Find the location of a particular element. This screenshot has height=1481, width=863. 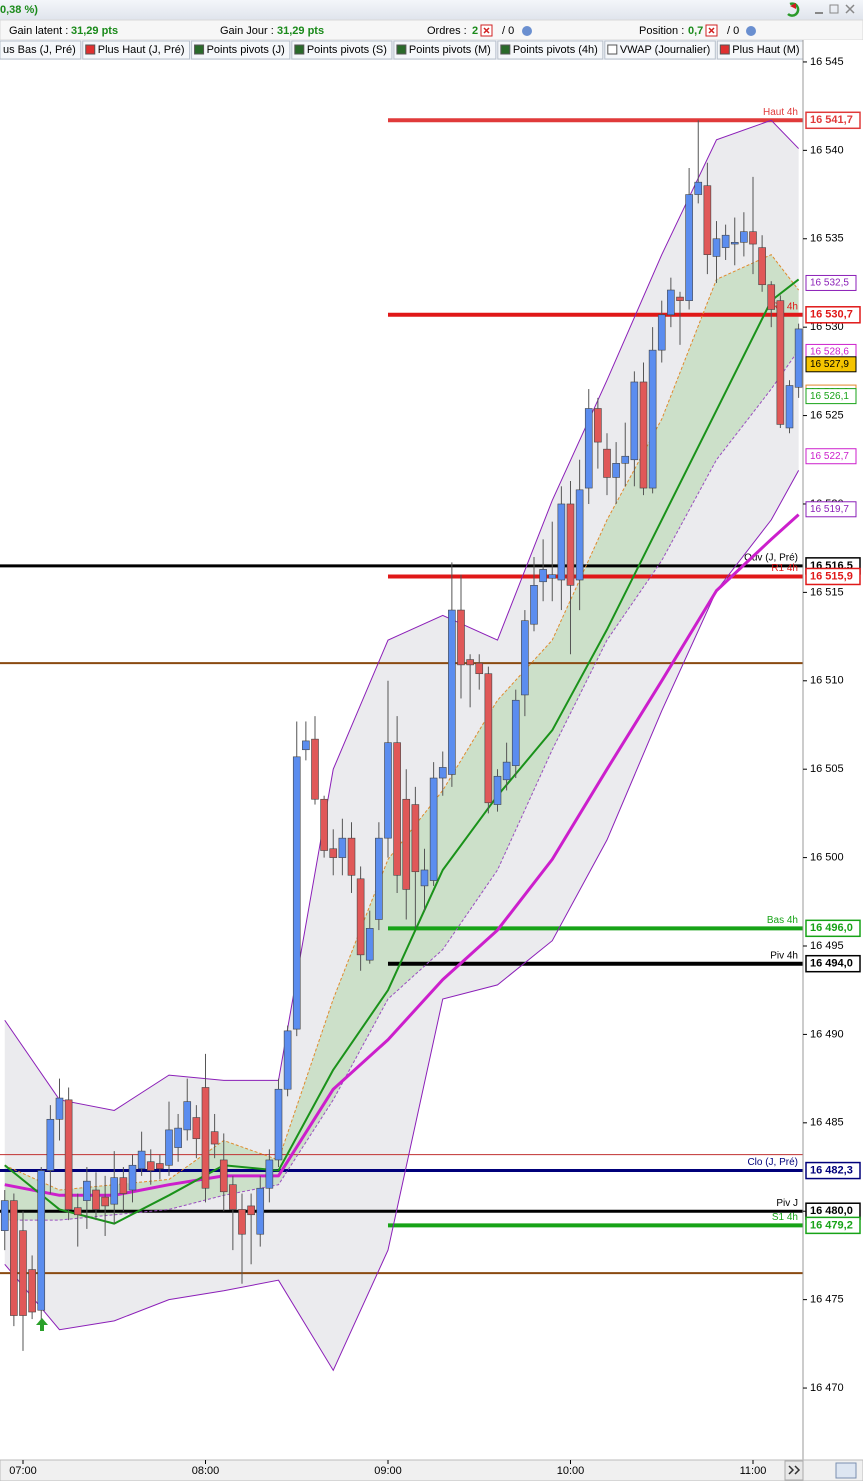

level-tag-label: 16 530,7 is located at coordinates (831, 315).